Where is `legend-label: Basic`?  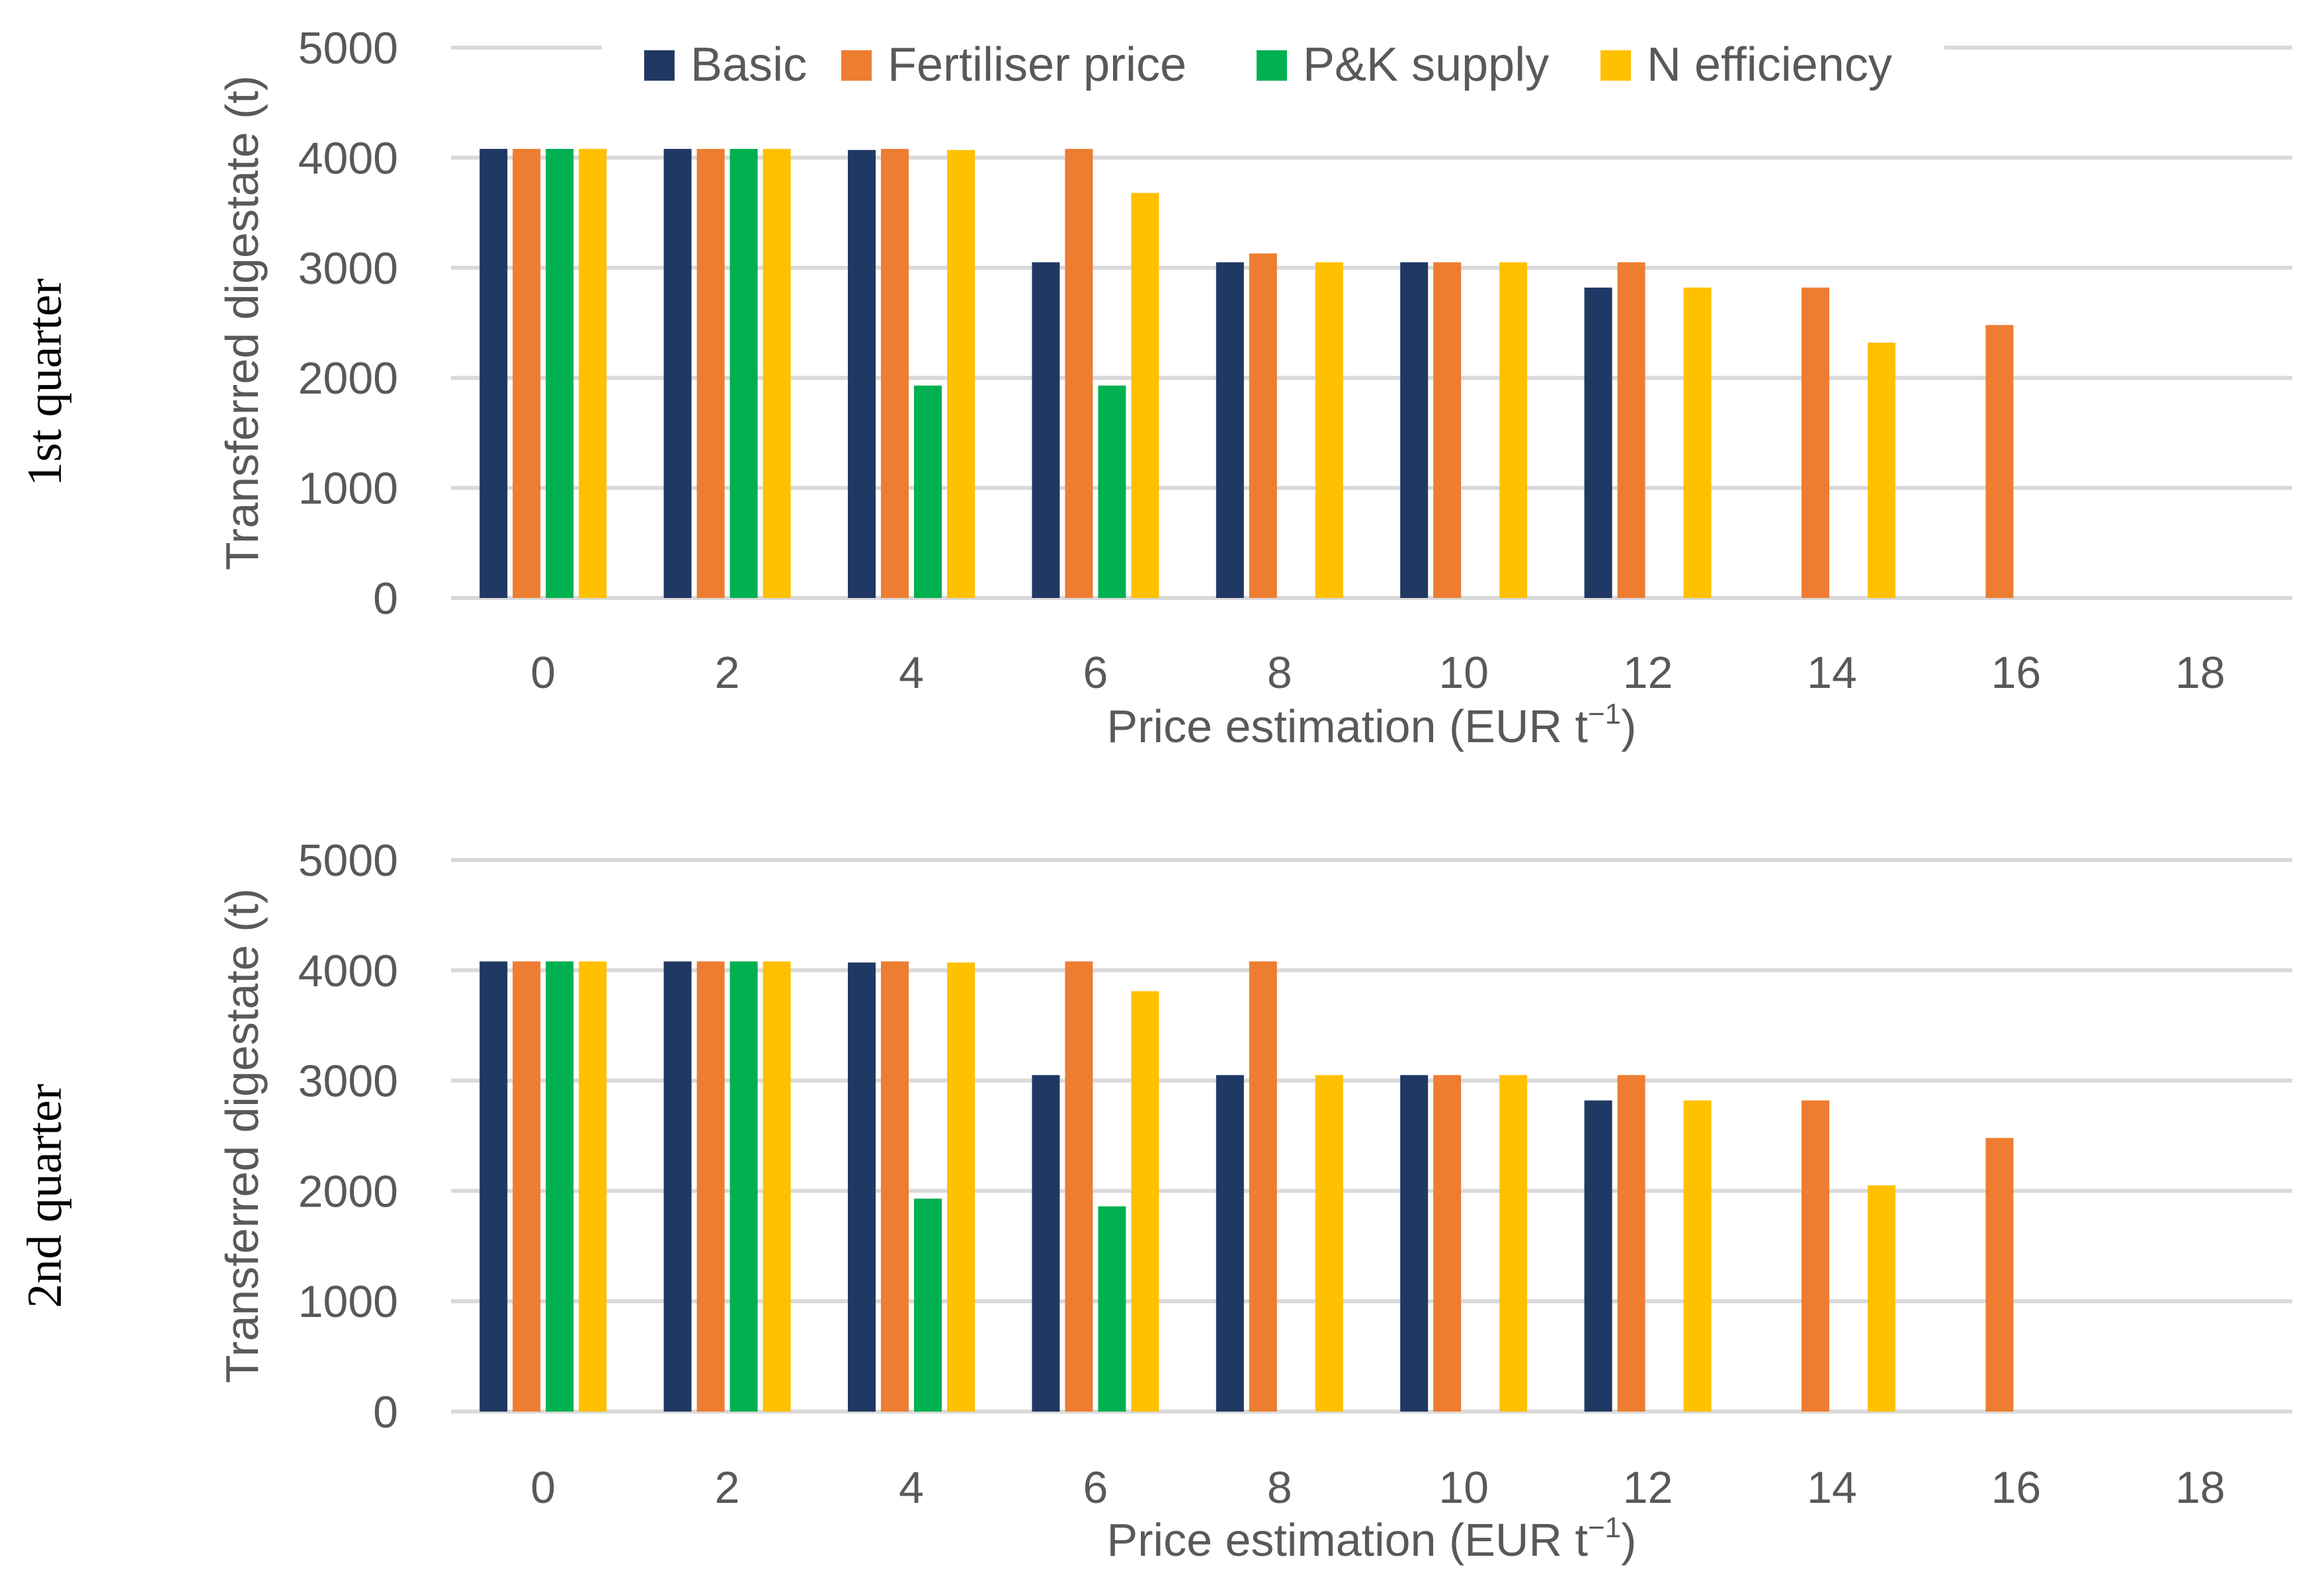
legend-label: Basic is located at coordinates (748, 64).